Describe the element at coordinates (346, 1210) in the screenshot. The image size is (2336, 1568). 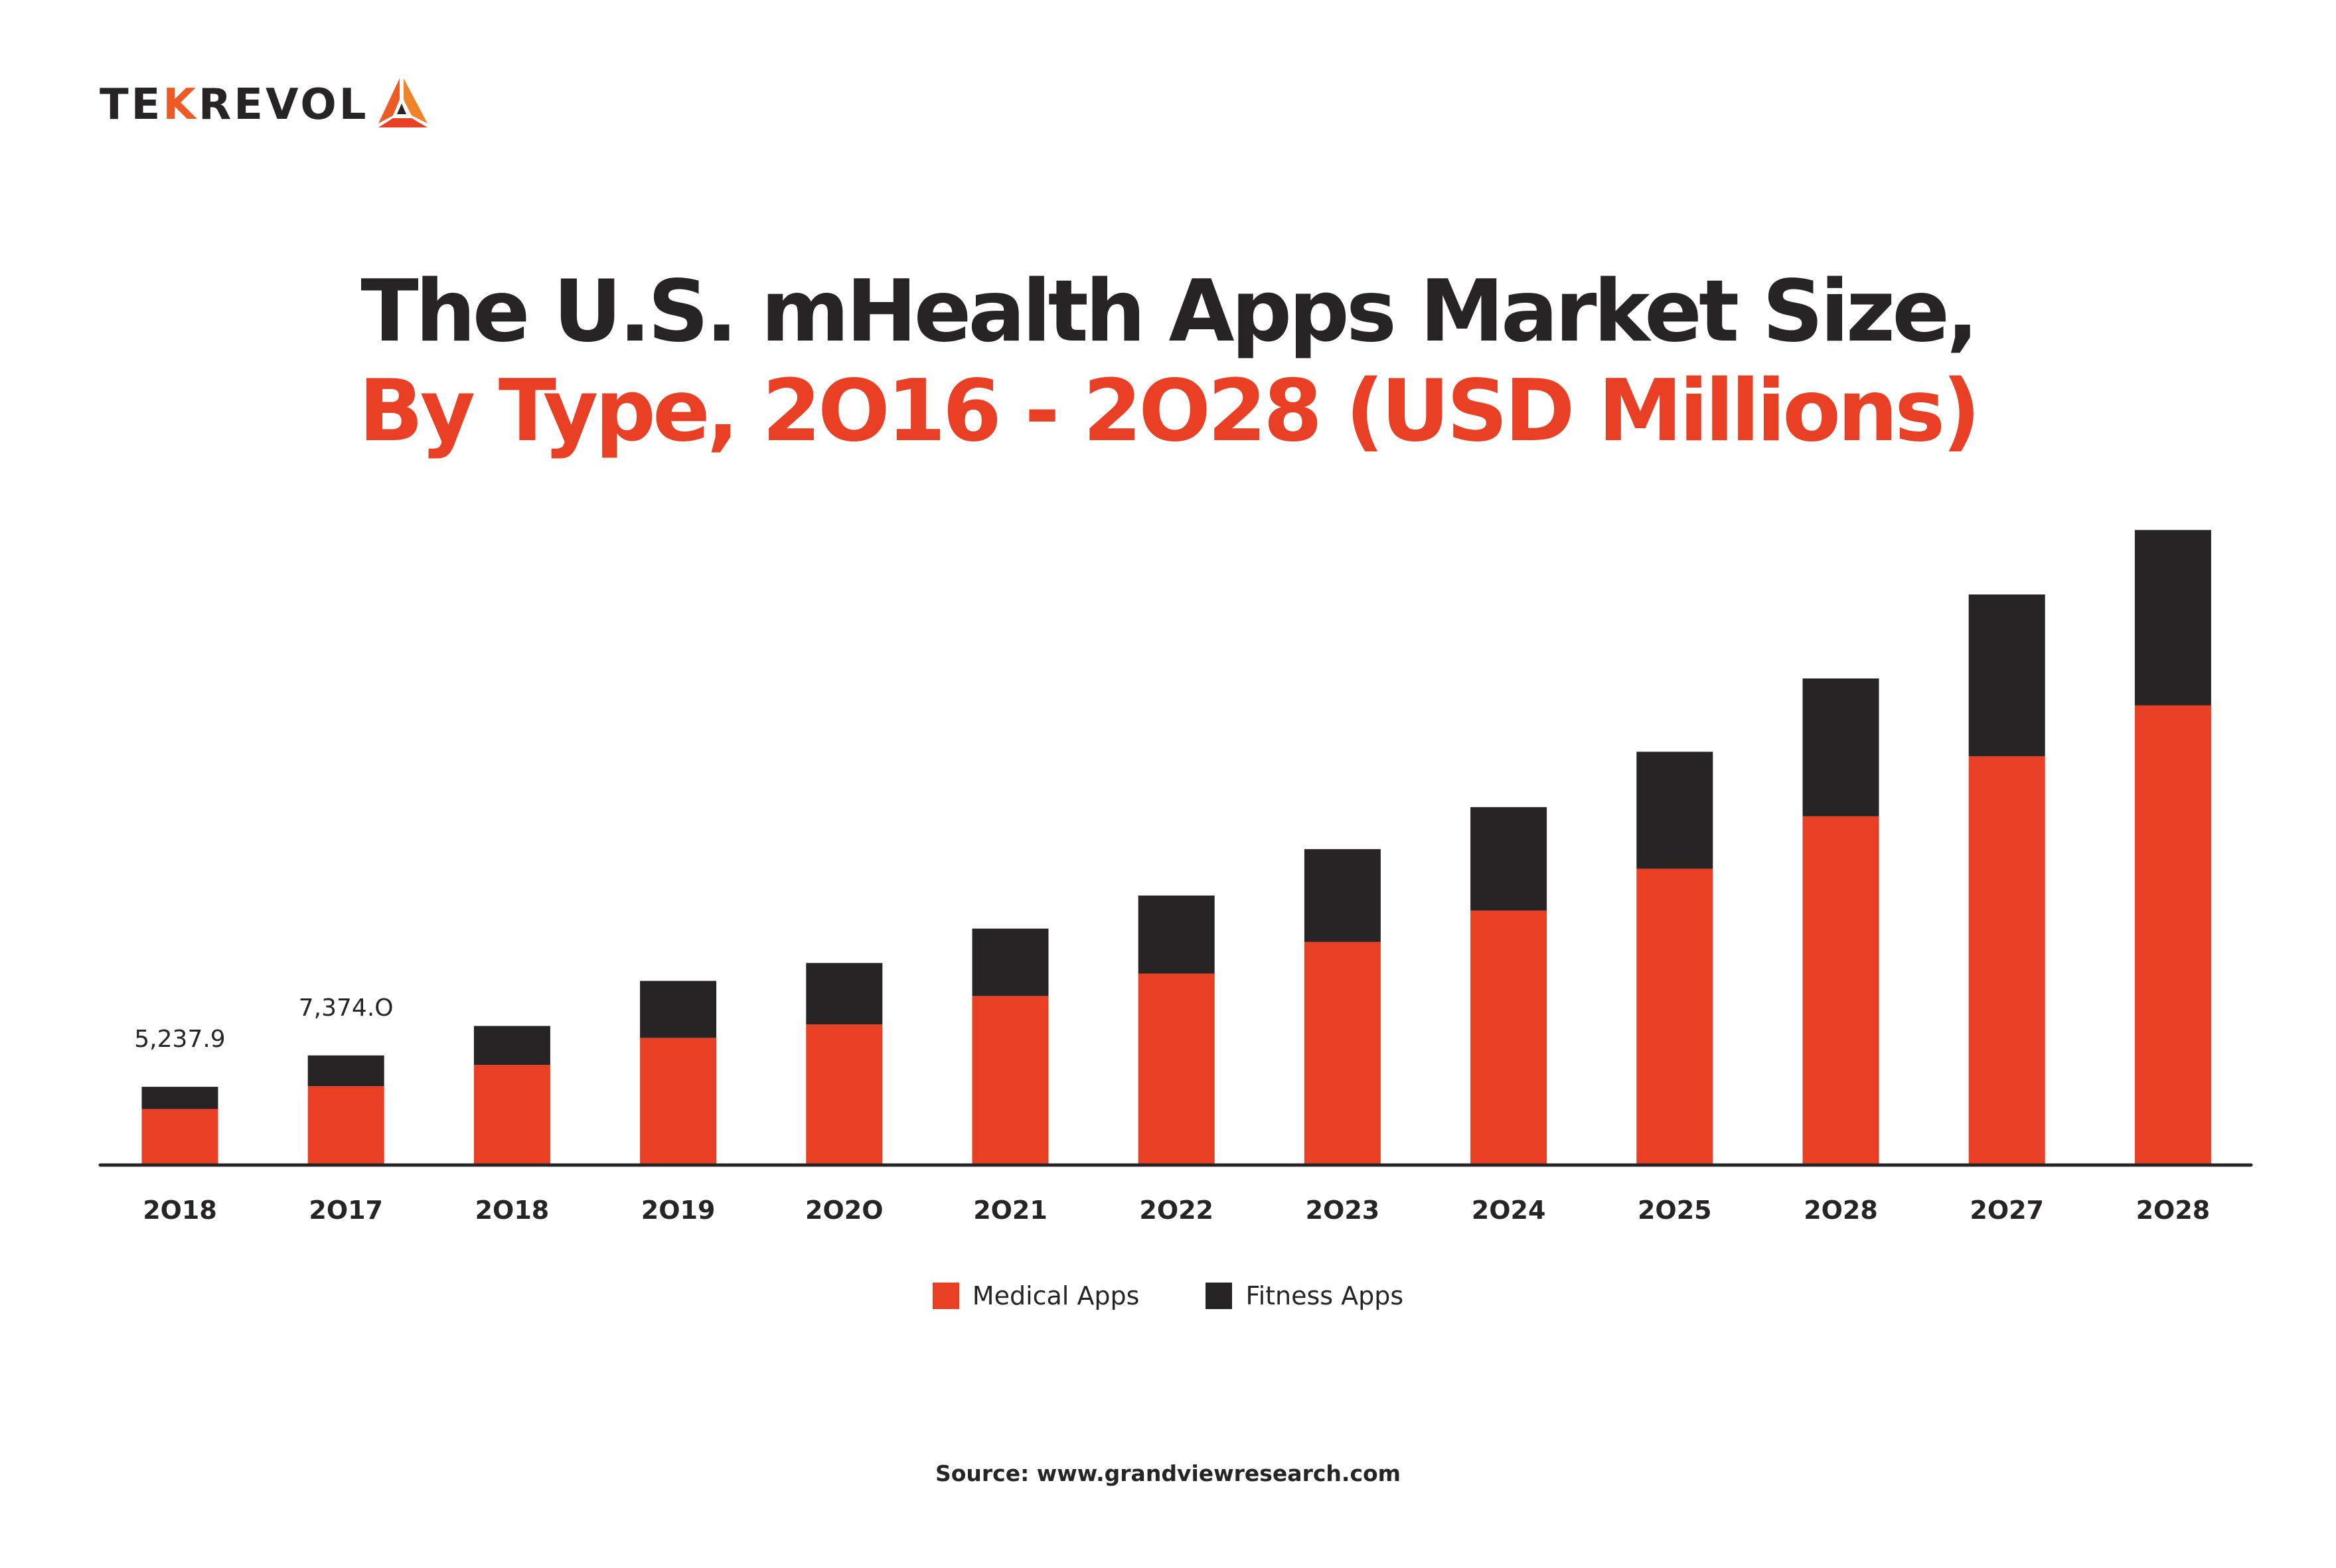
I see `x-tick-label: 2O17` at that location.